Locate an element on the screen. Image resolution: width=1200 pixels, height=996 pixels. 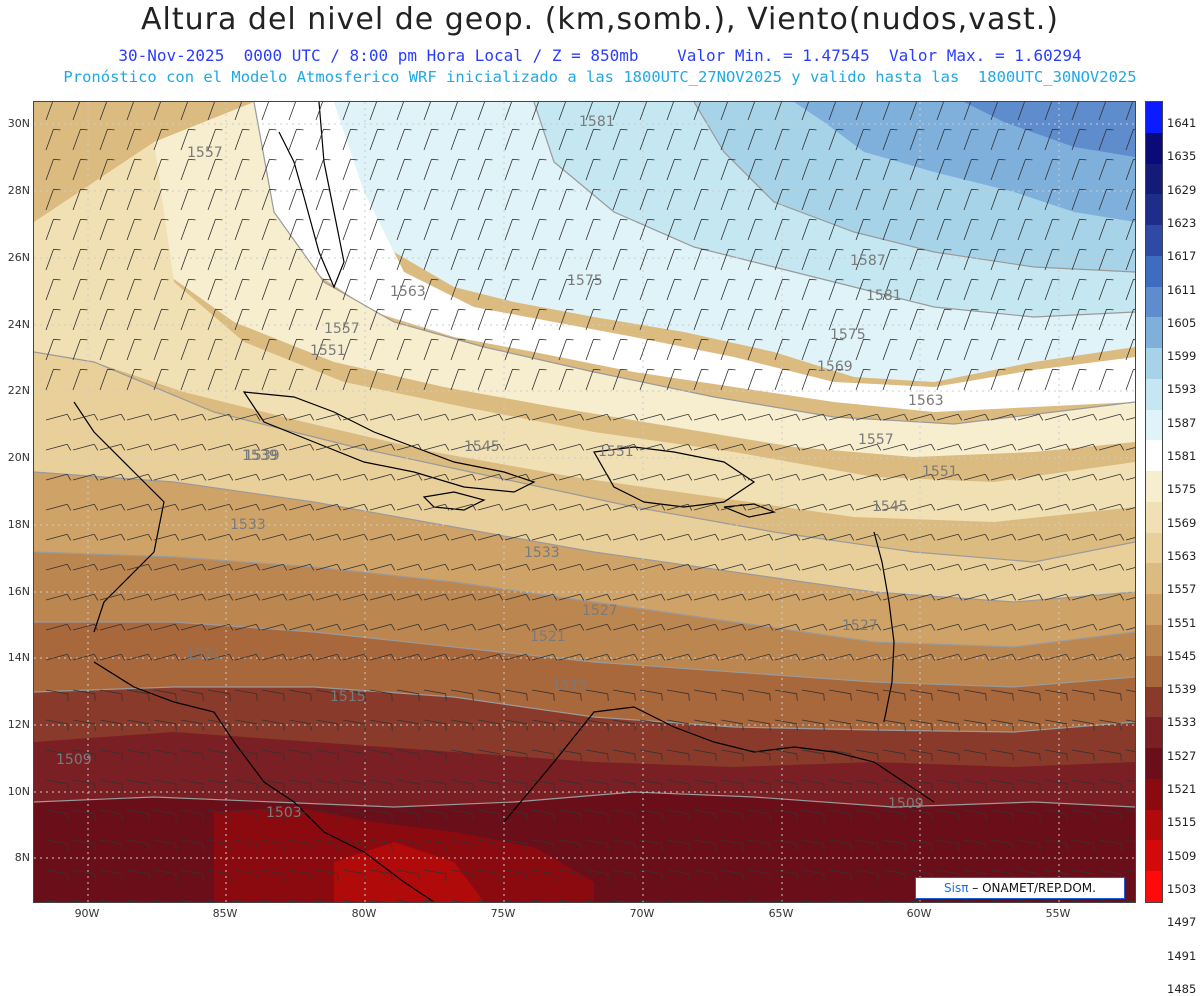
sispi-logo: Sisπ is located at coordinates (956, 888).